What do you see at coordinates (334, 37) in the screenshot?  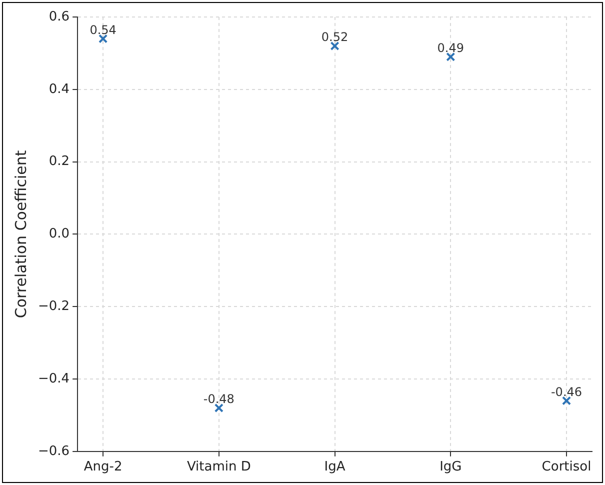 I see `data-label: 0.52` at bounding box center [334, 37].